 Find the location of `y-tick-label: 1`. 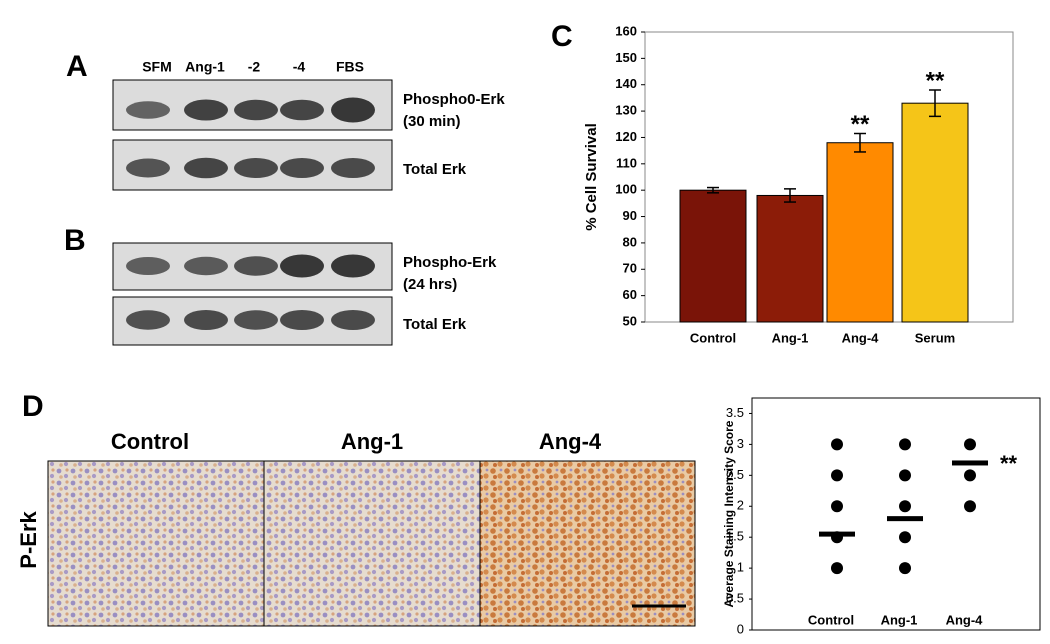

y-tick-label: 1 is located at coordinates (740, 567).